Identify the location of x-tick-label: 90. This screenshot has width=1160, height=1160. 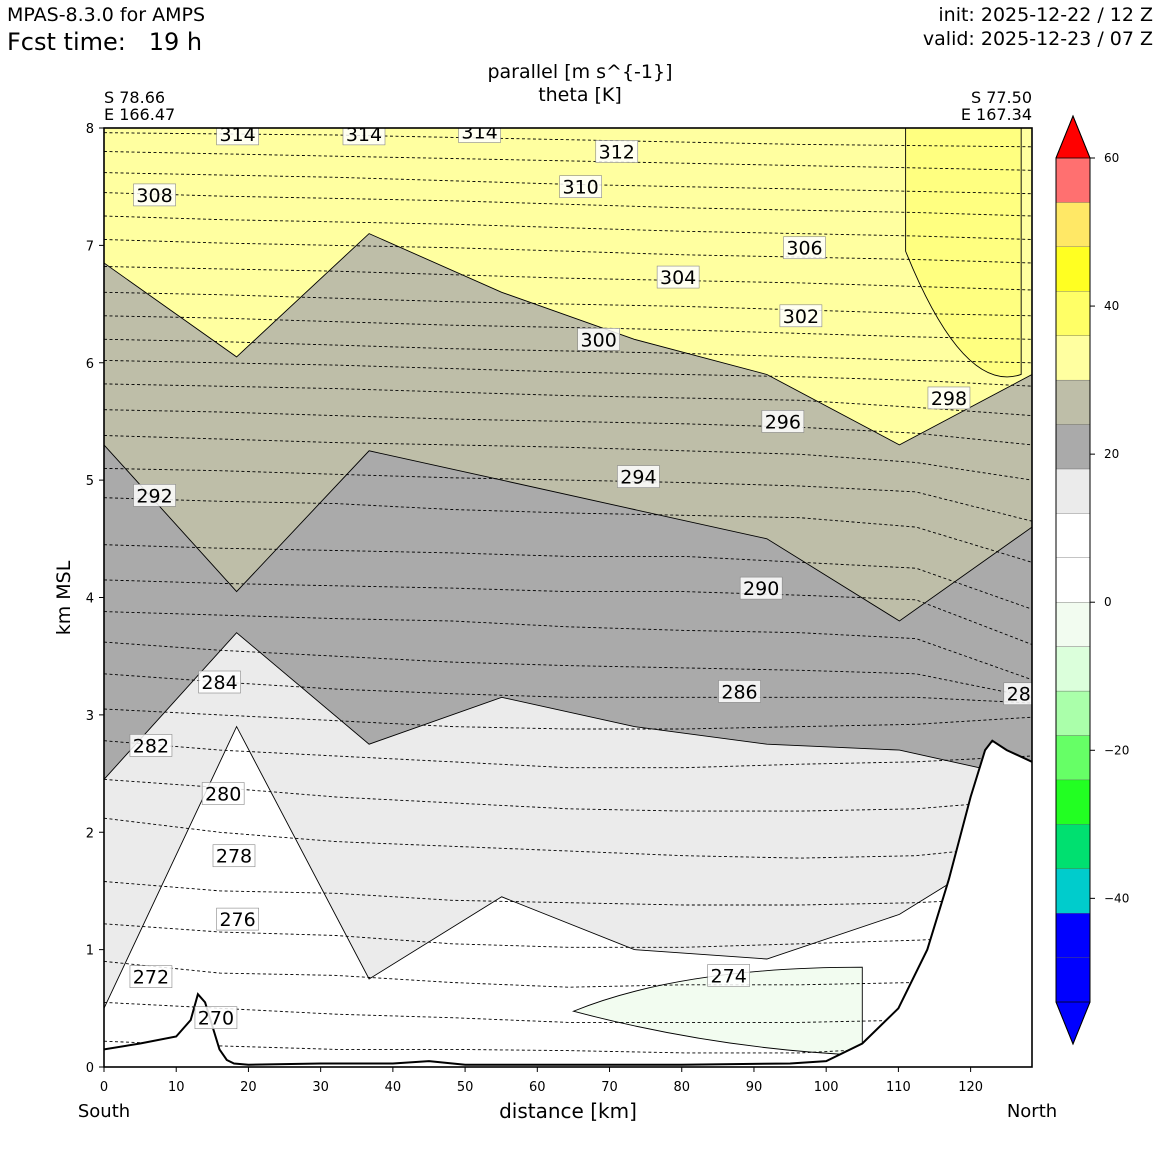
(754, 1087).